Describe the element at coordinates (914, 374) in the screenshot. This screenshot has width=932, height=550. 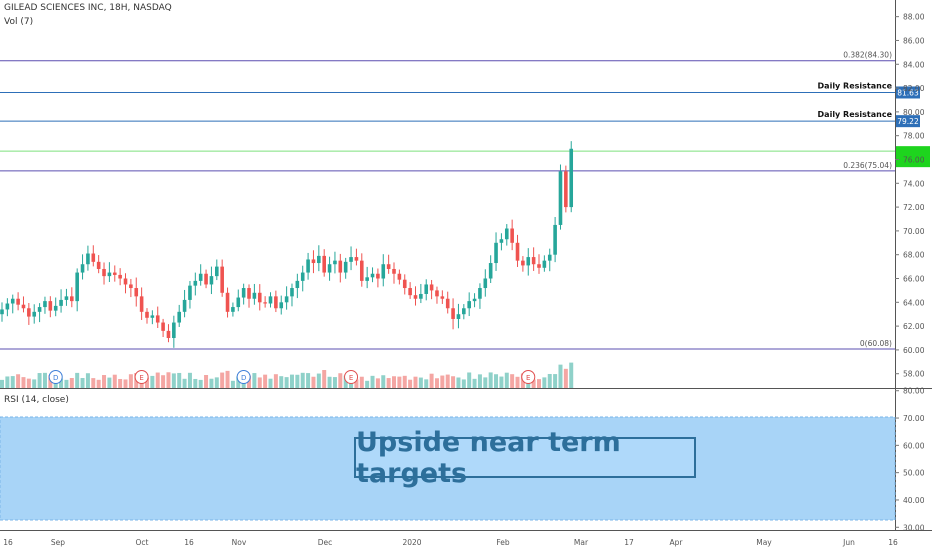
I see `price-tick-label: 58.00` at that location.